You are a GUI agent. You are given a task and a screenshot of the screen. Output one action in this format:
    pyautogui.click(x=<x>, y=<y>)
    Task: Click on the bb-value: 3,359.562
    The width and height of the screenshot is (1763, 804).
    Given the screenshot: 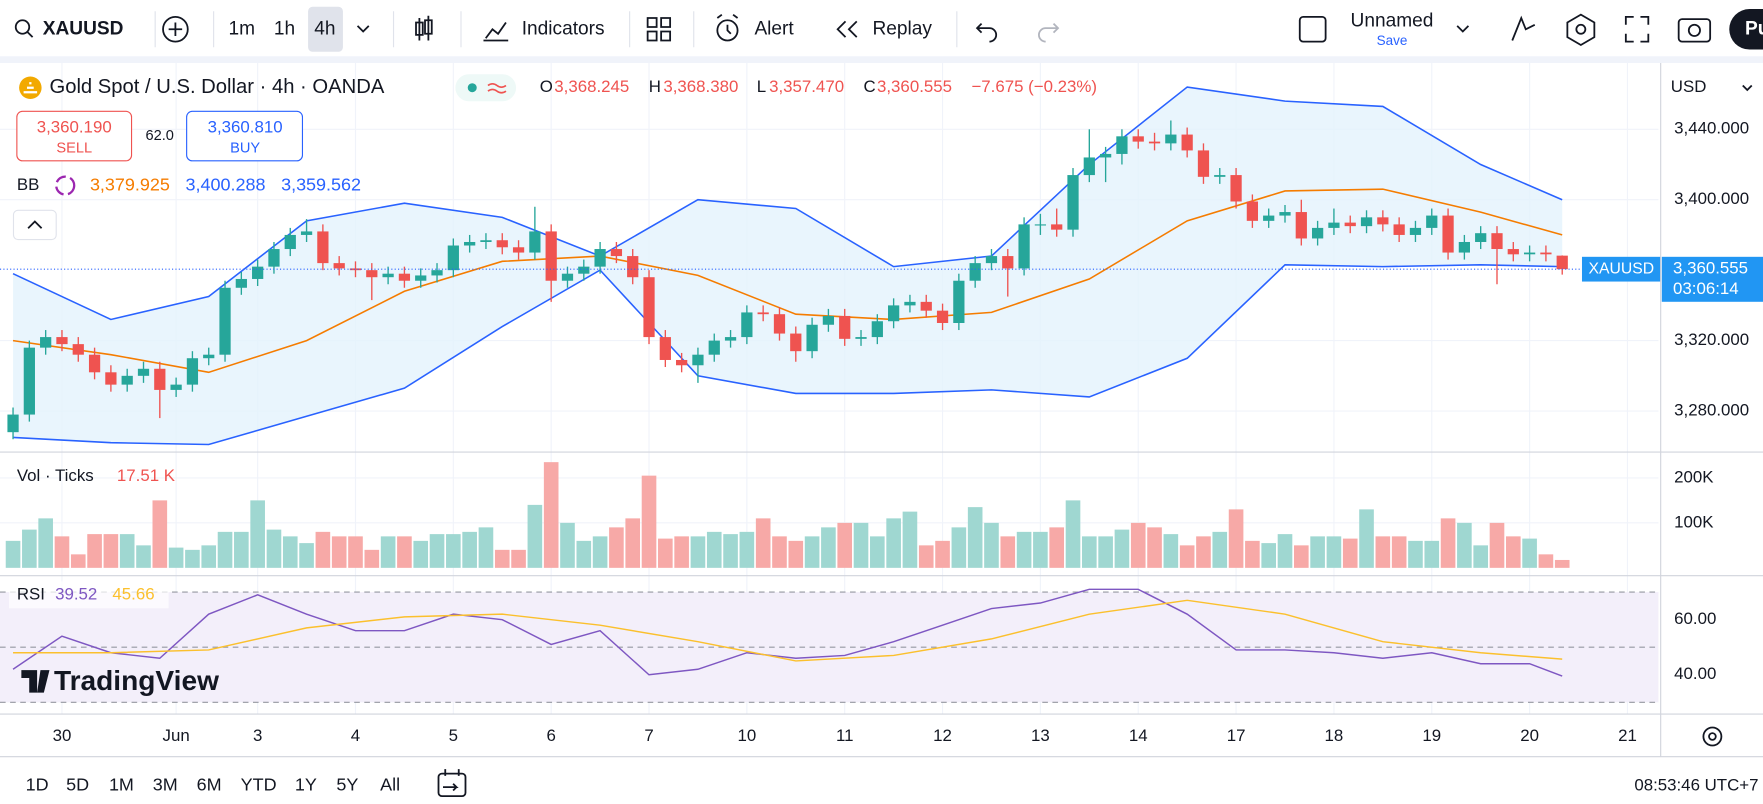 What is the action you would take?
    pyautogui.click(x=321, y=184)
    